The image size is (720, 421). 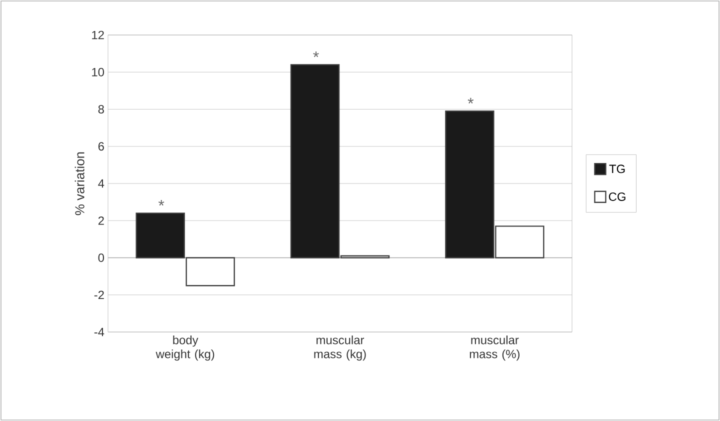 I want to click on y-tick-label: 8, so click(x=101, y=109).